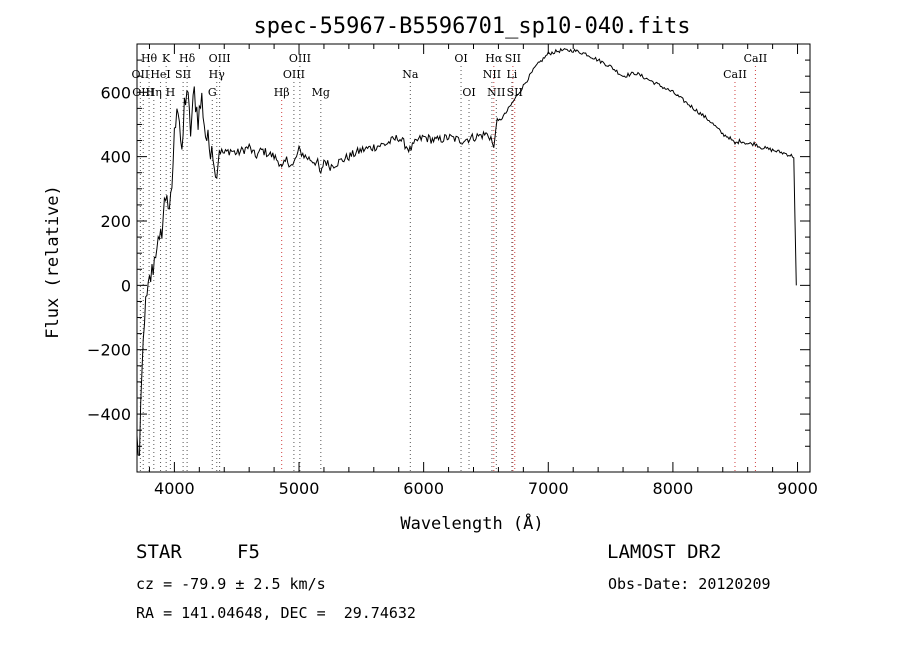 Image resolution: width=900 pixels, height=650 pixels. What do you see at coordinates (141, 74) in the screenshot?
I see `line-marker-label-1: OII` at bounding box center [141, 74].